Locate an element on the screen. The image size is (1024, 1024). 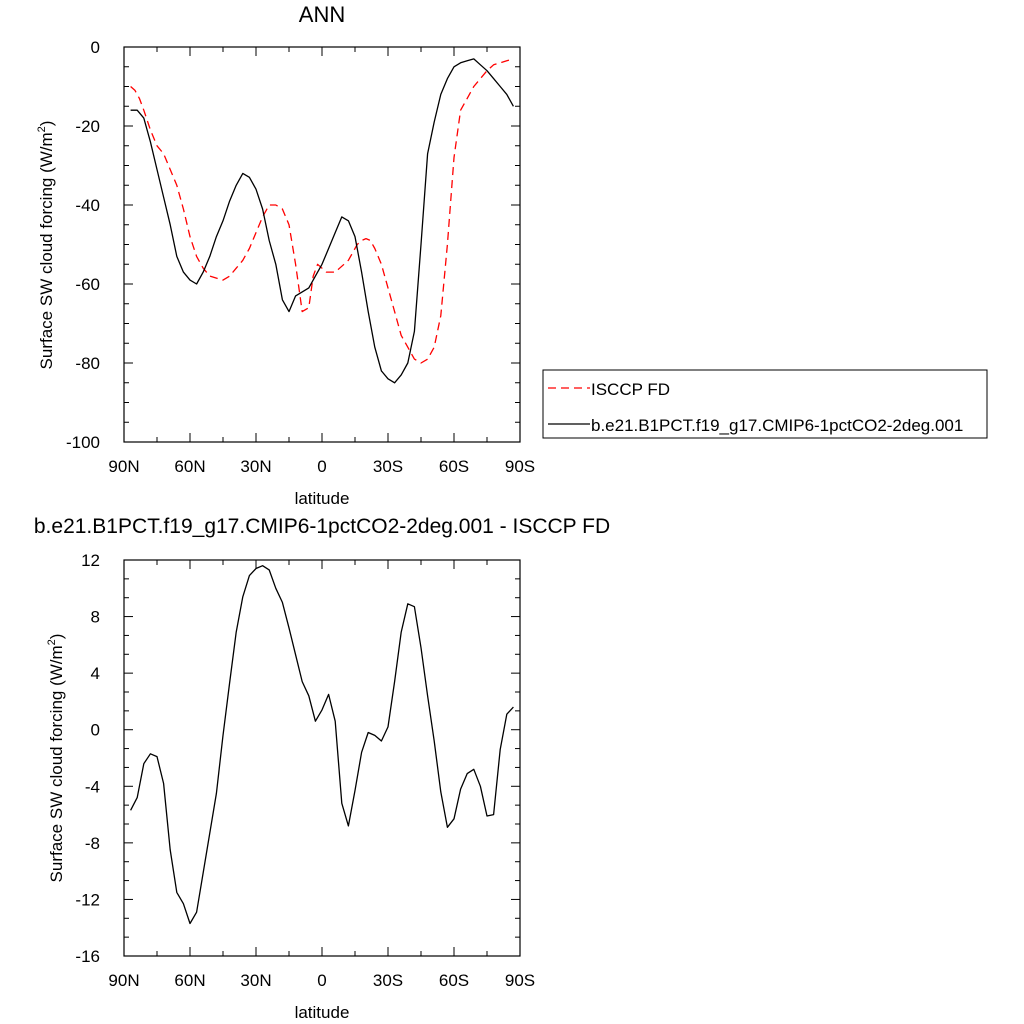
y-tick-label: -20 is located at coordinates (87, 126).